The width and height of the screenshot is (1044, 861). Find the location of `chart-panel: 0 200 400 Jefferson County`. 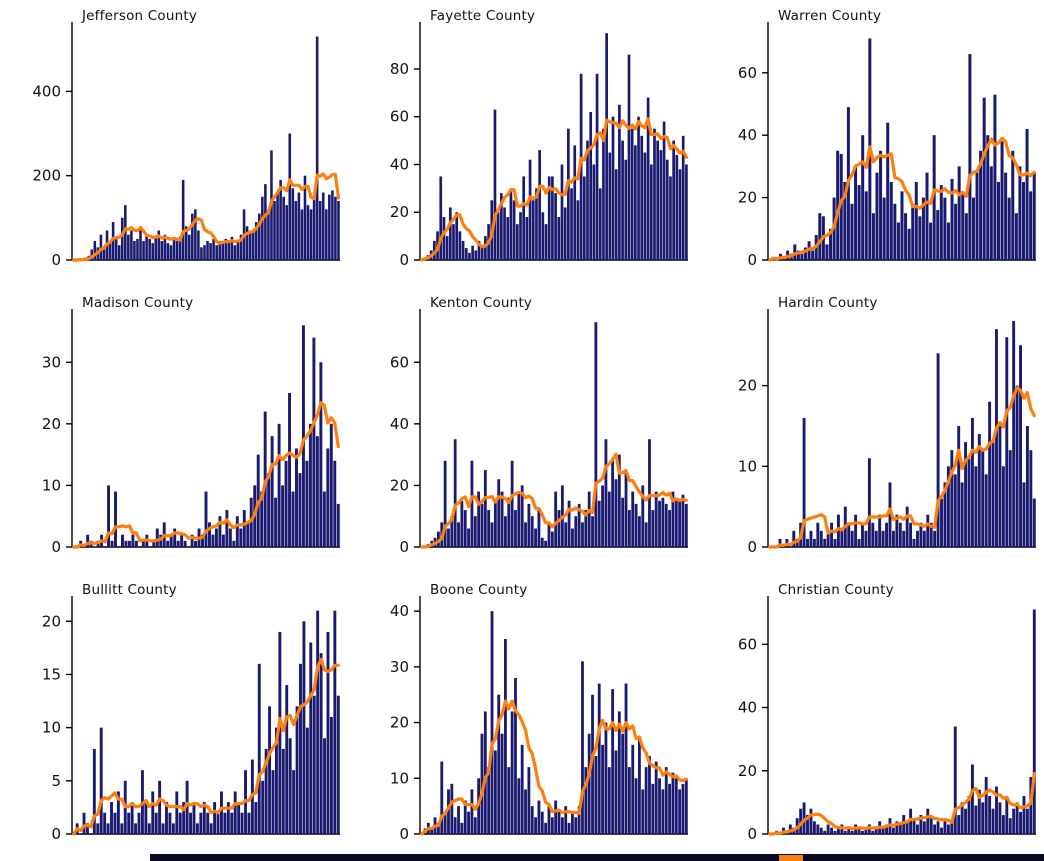

chart-panel: 0 200 400 Jefferson County is located at coordinates (174, 143).